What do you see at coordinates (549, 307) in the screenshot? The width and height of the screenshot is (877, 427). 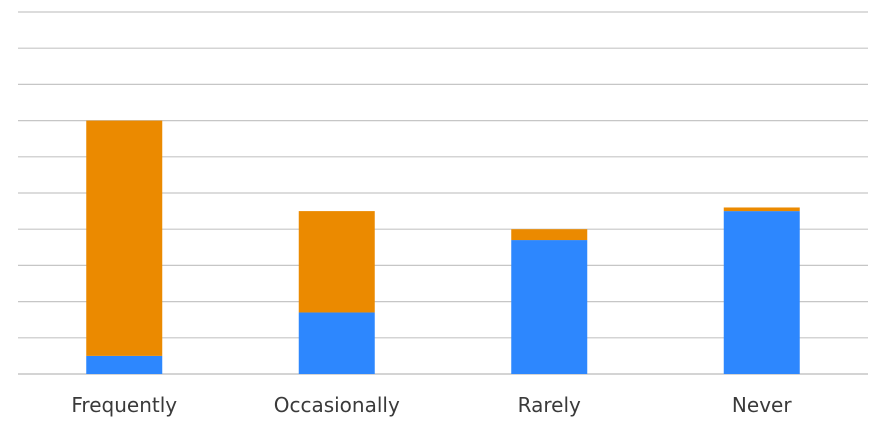 I see `bar-segment-rarely-blue` at bounding box center [549, 307].